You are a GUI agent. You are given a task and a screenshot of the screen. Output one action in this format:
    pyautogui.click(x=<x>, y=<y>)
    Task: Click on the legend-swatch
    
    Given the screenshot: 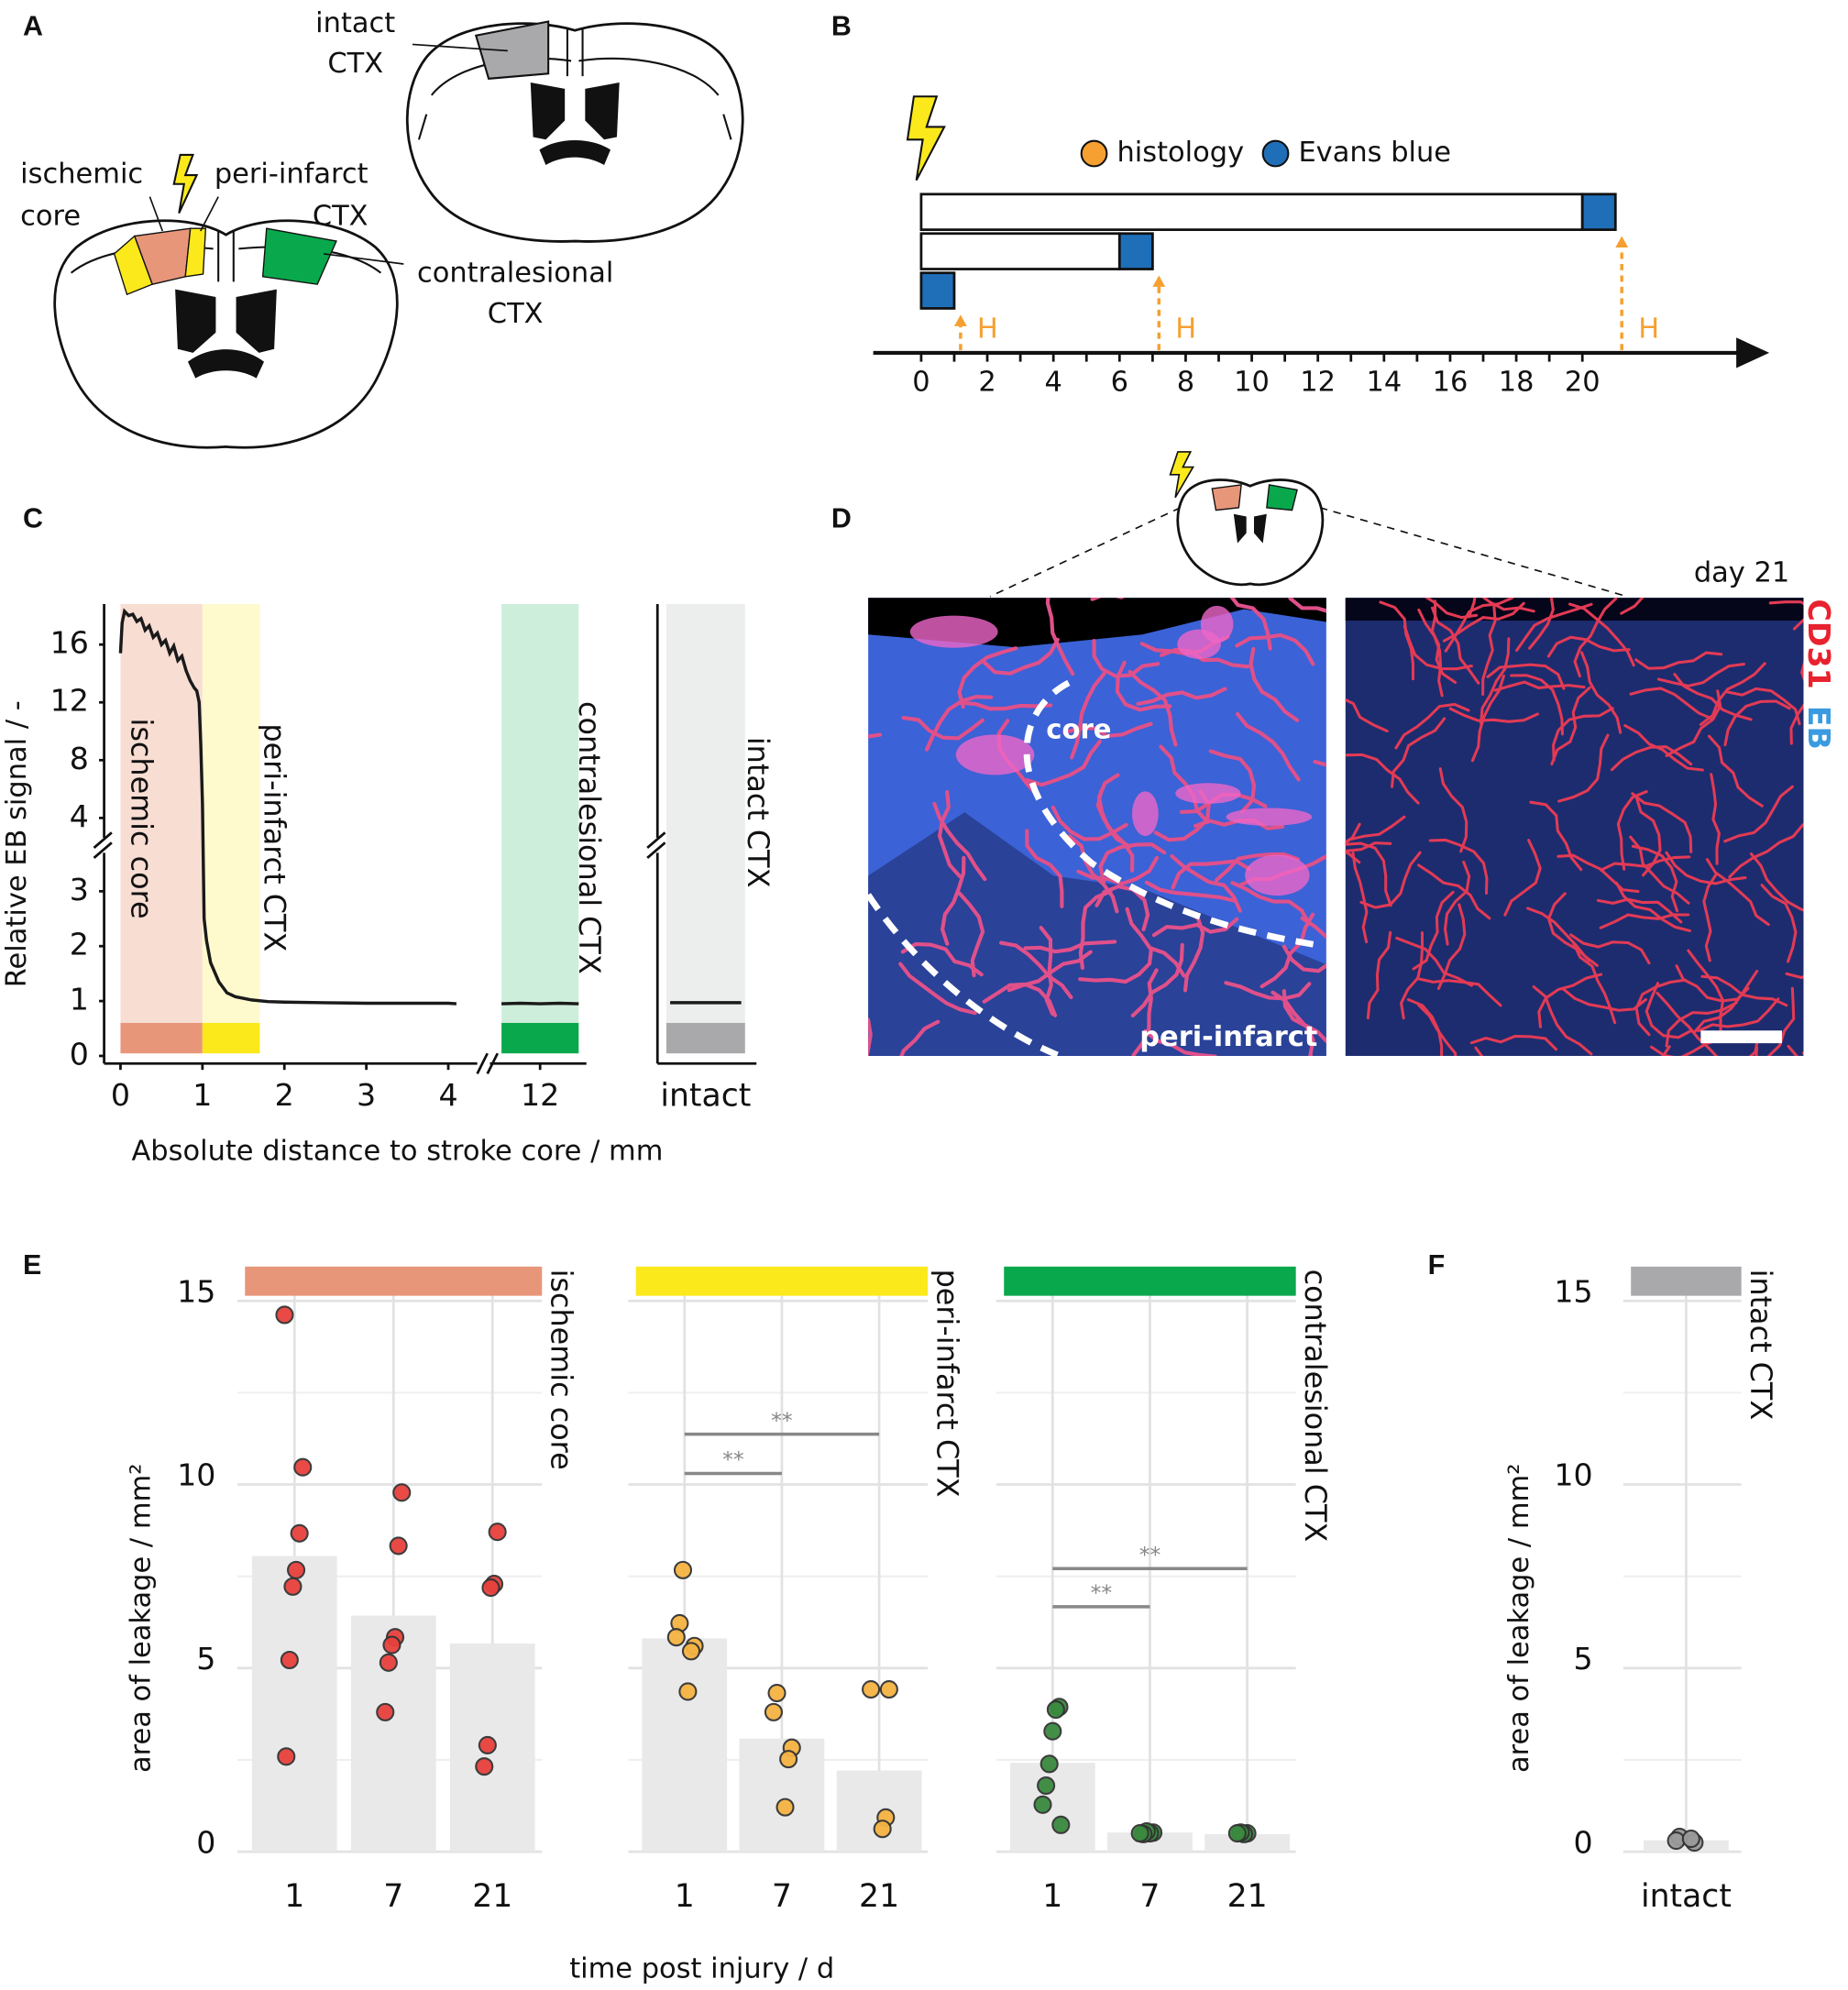 What is the action you would take?
    pyautogui.click(x=1275, y=153)
    